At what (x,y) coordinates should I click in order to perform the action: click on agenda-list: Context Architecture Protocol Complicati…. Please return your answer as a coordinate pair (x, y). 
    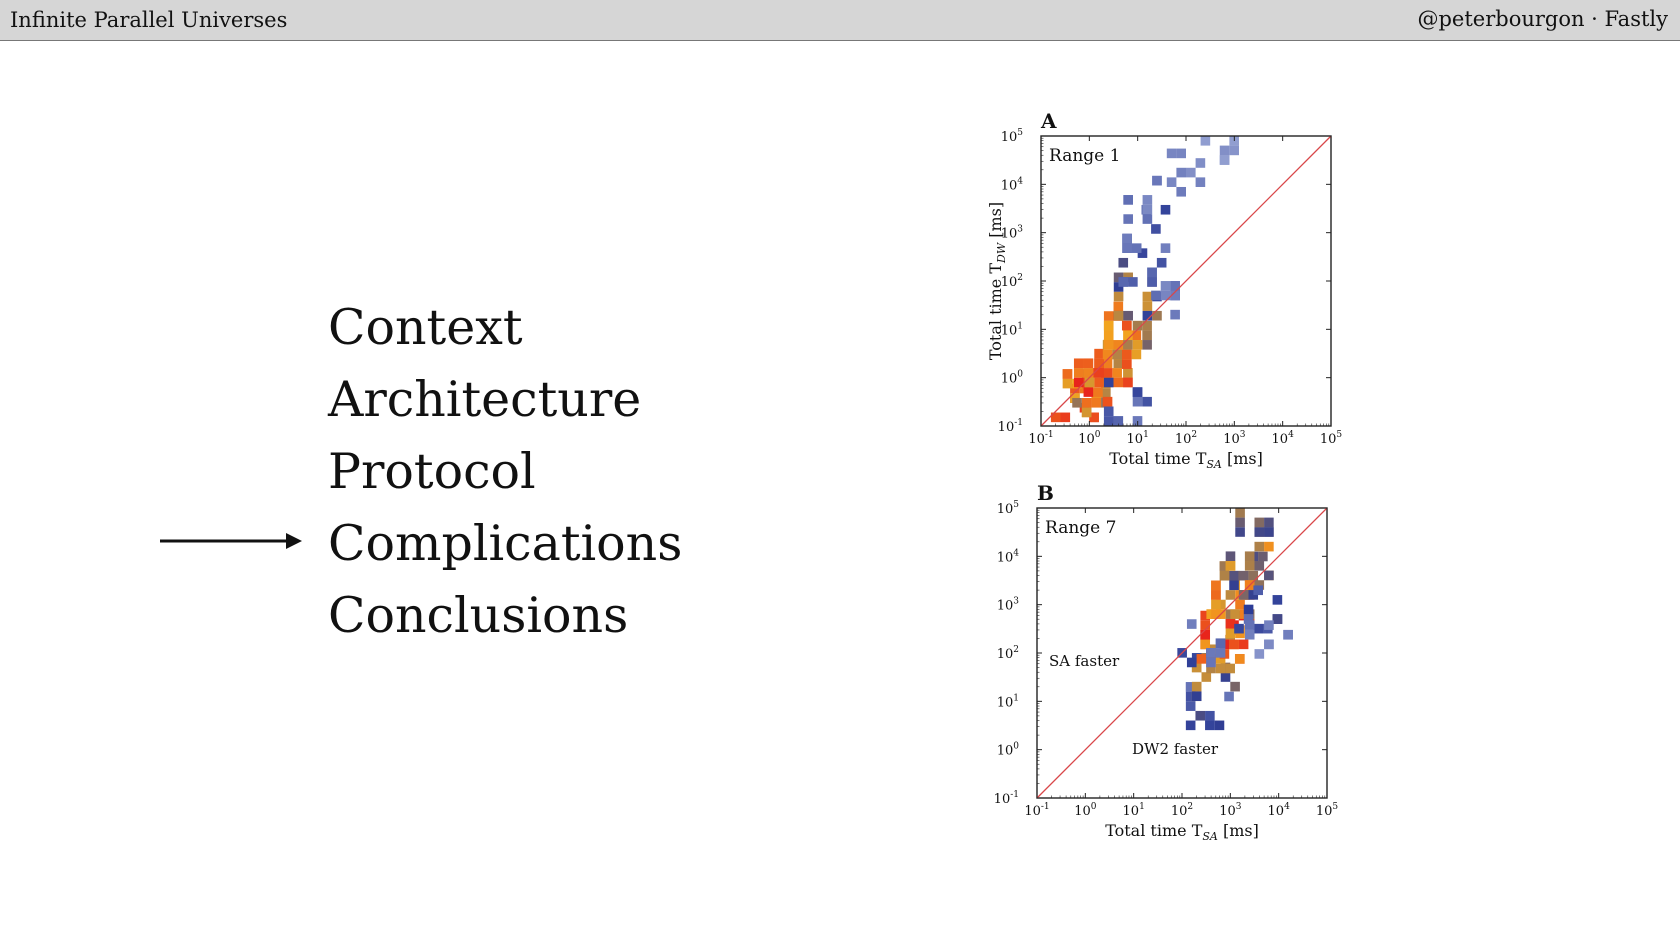
    Looking at the image, I should click on (505, 472).